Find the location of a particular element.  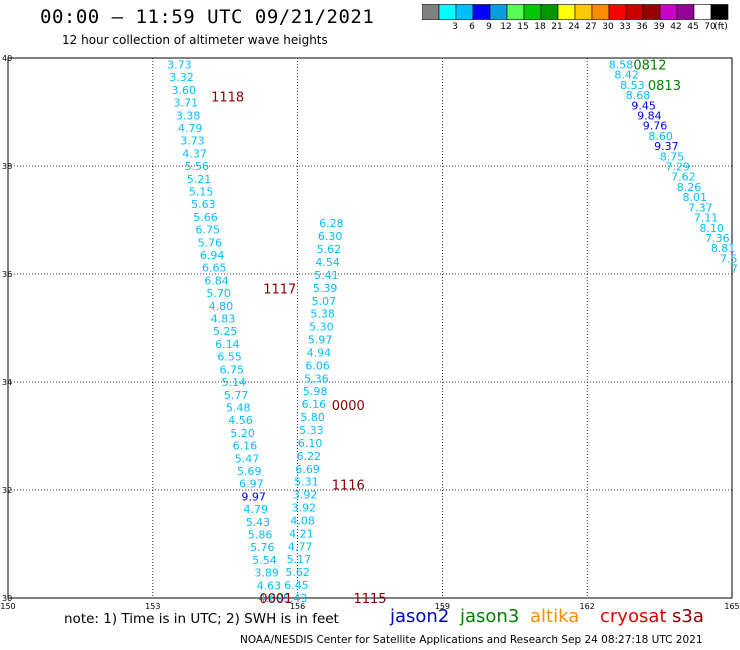

wave-height-label: 4.83 is located at coordinates (223, 319).